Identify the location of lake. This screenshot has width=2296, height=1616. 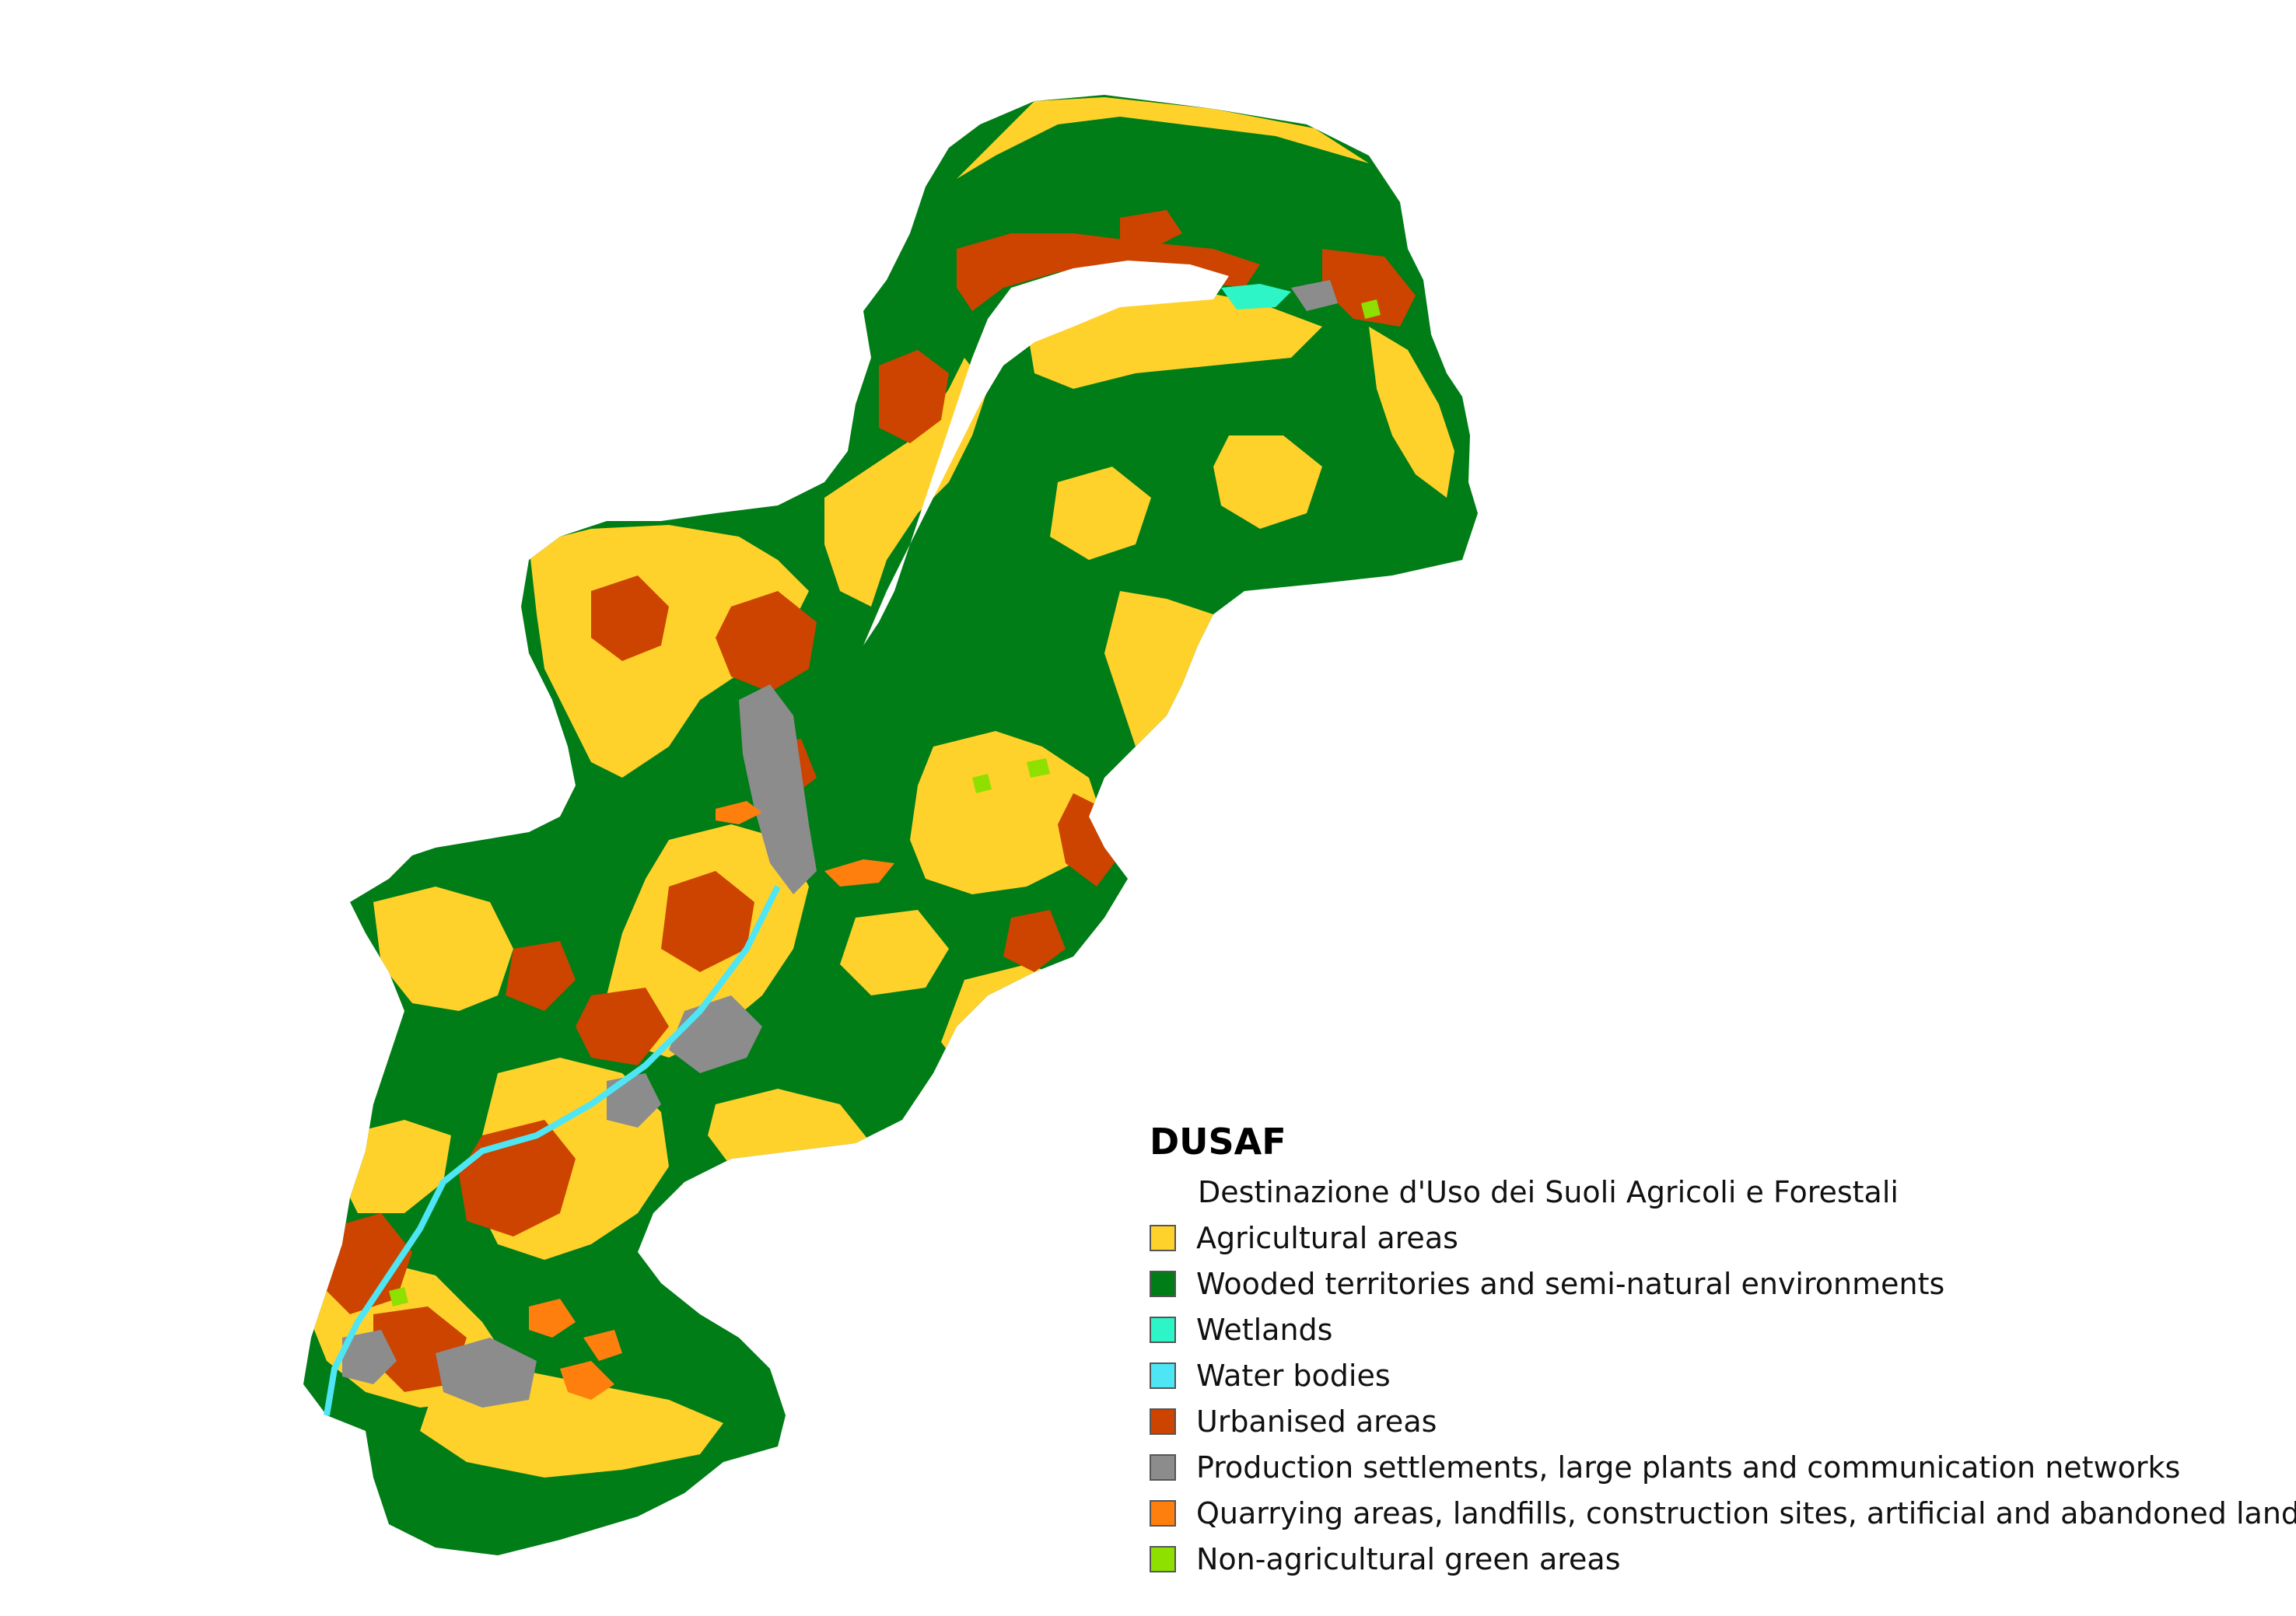
(1046, 453).